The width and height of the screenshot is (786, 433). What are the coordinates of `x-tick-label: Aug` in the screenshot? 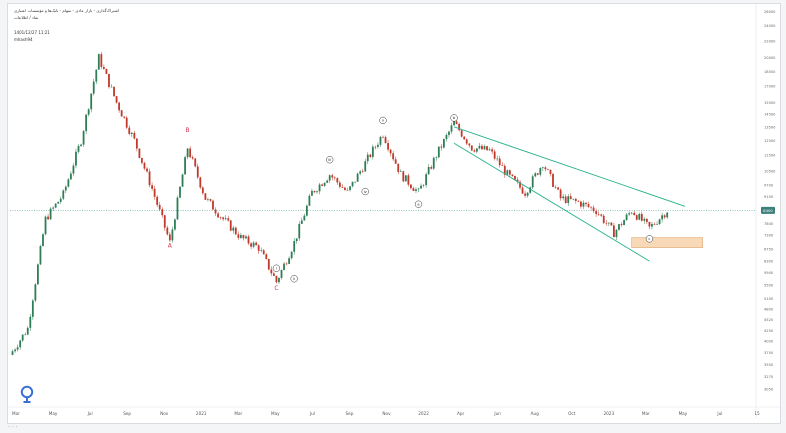 It's located at (535, 413).